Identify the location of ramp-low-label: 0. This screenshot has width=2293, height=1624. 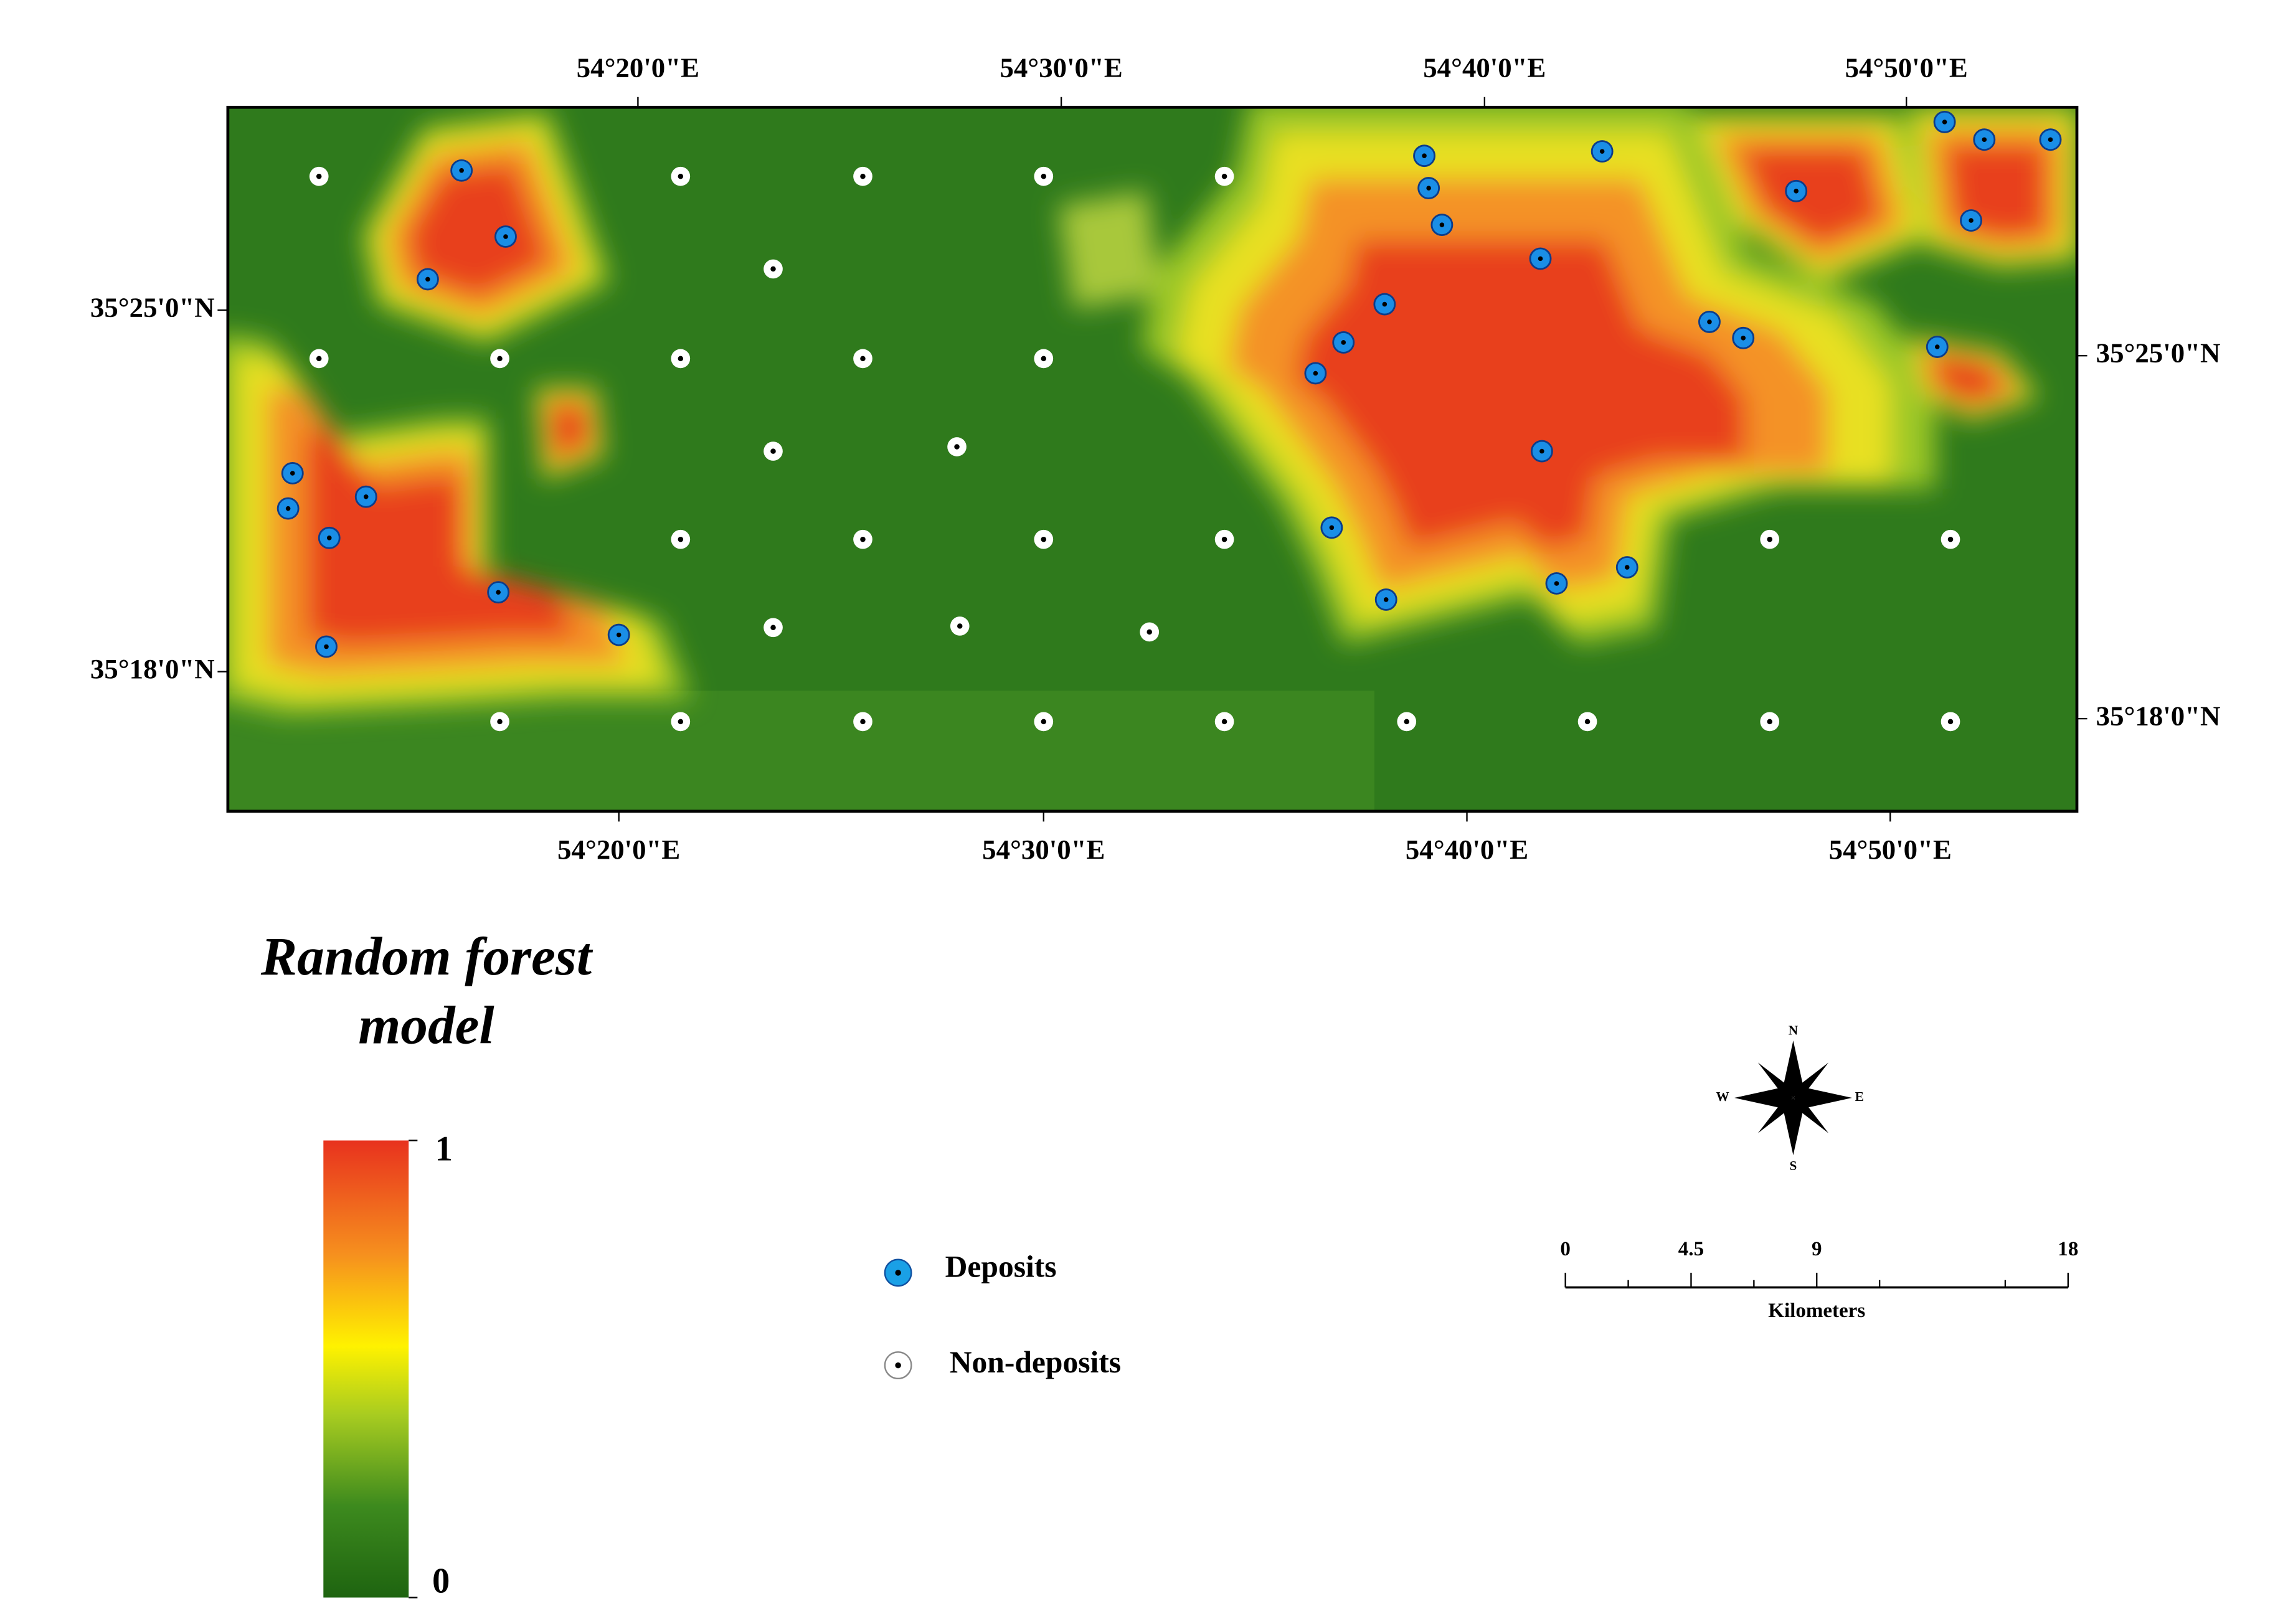
(441, 1581).